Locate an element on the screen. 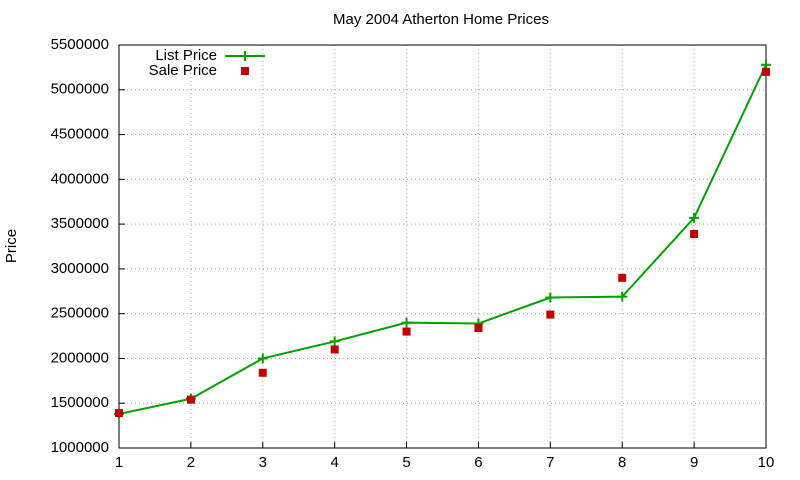 This screenshot has width=800, height=480. y-tick-label: 3000000 is located at coordinates (80, 268).